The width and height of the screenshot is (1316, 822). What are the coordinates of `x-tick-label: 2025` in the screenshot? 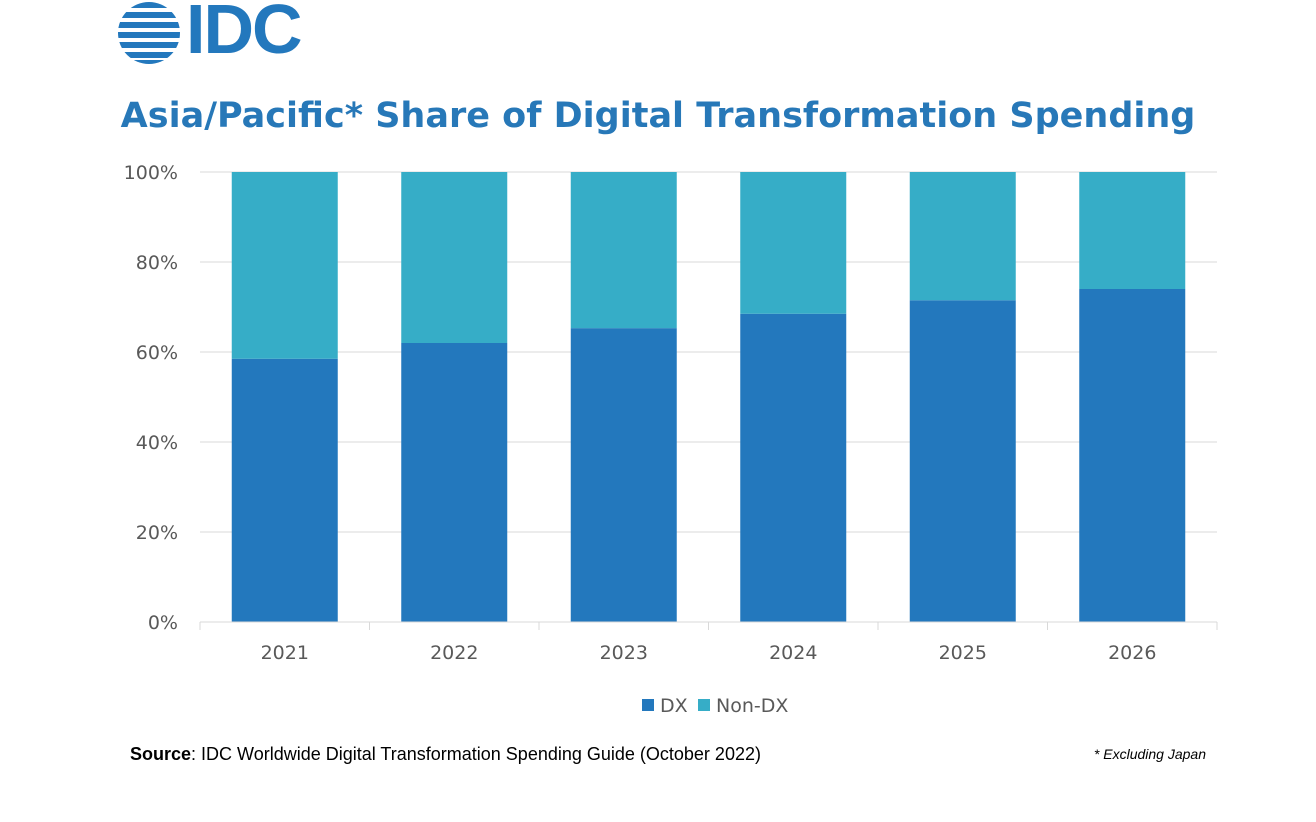 It's located at (963, 653).